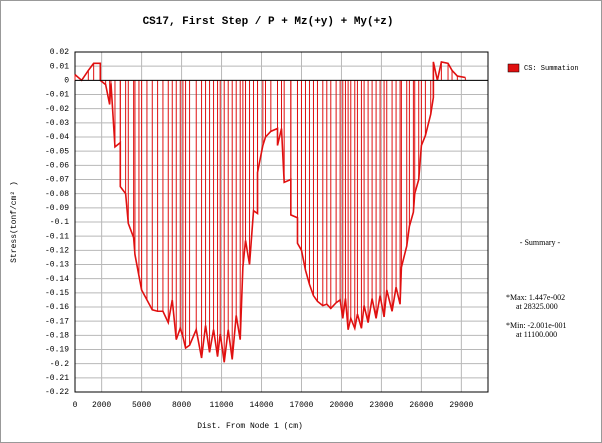  Describe the element at coordinates (301, 405) in the screenshot. I see `x-tick-label: 17000` at that location.